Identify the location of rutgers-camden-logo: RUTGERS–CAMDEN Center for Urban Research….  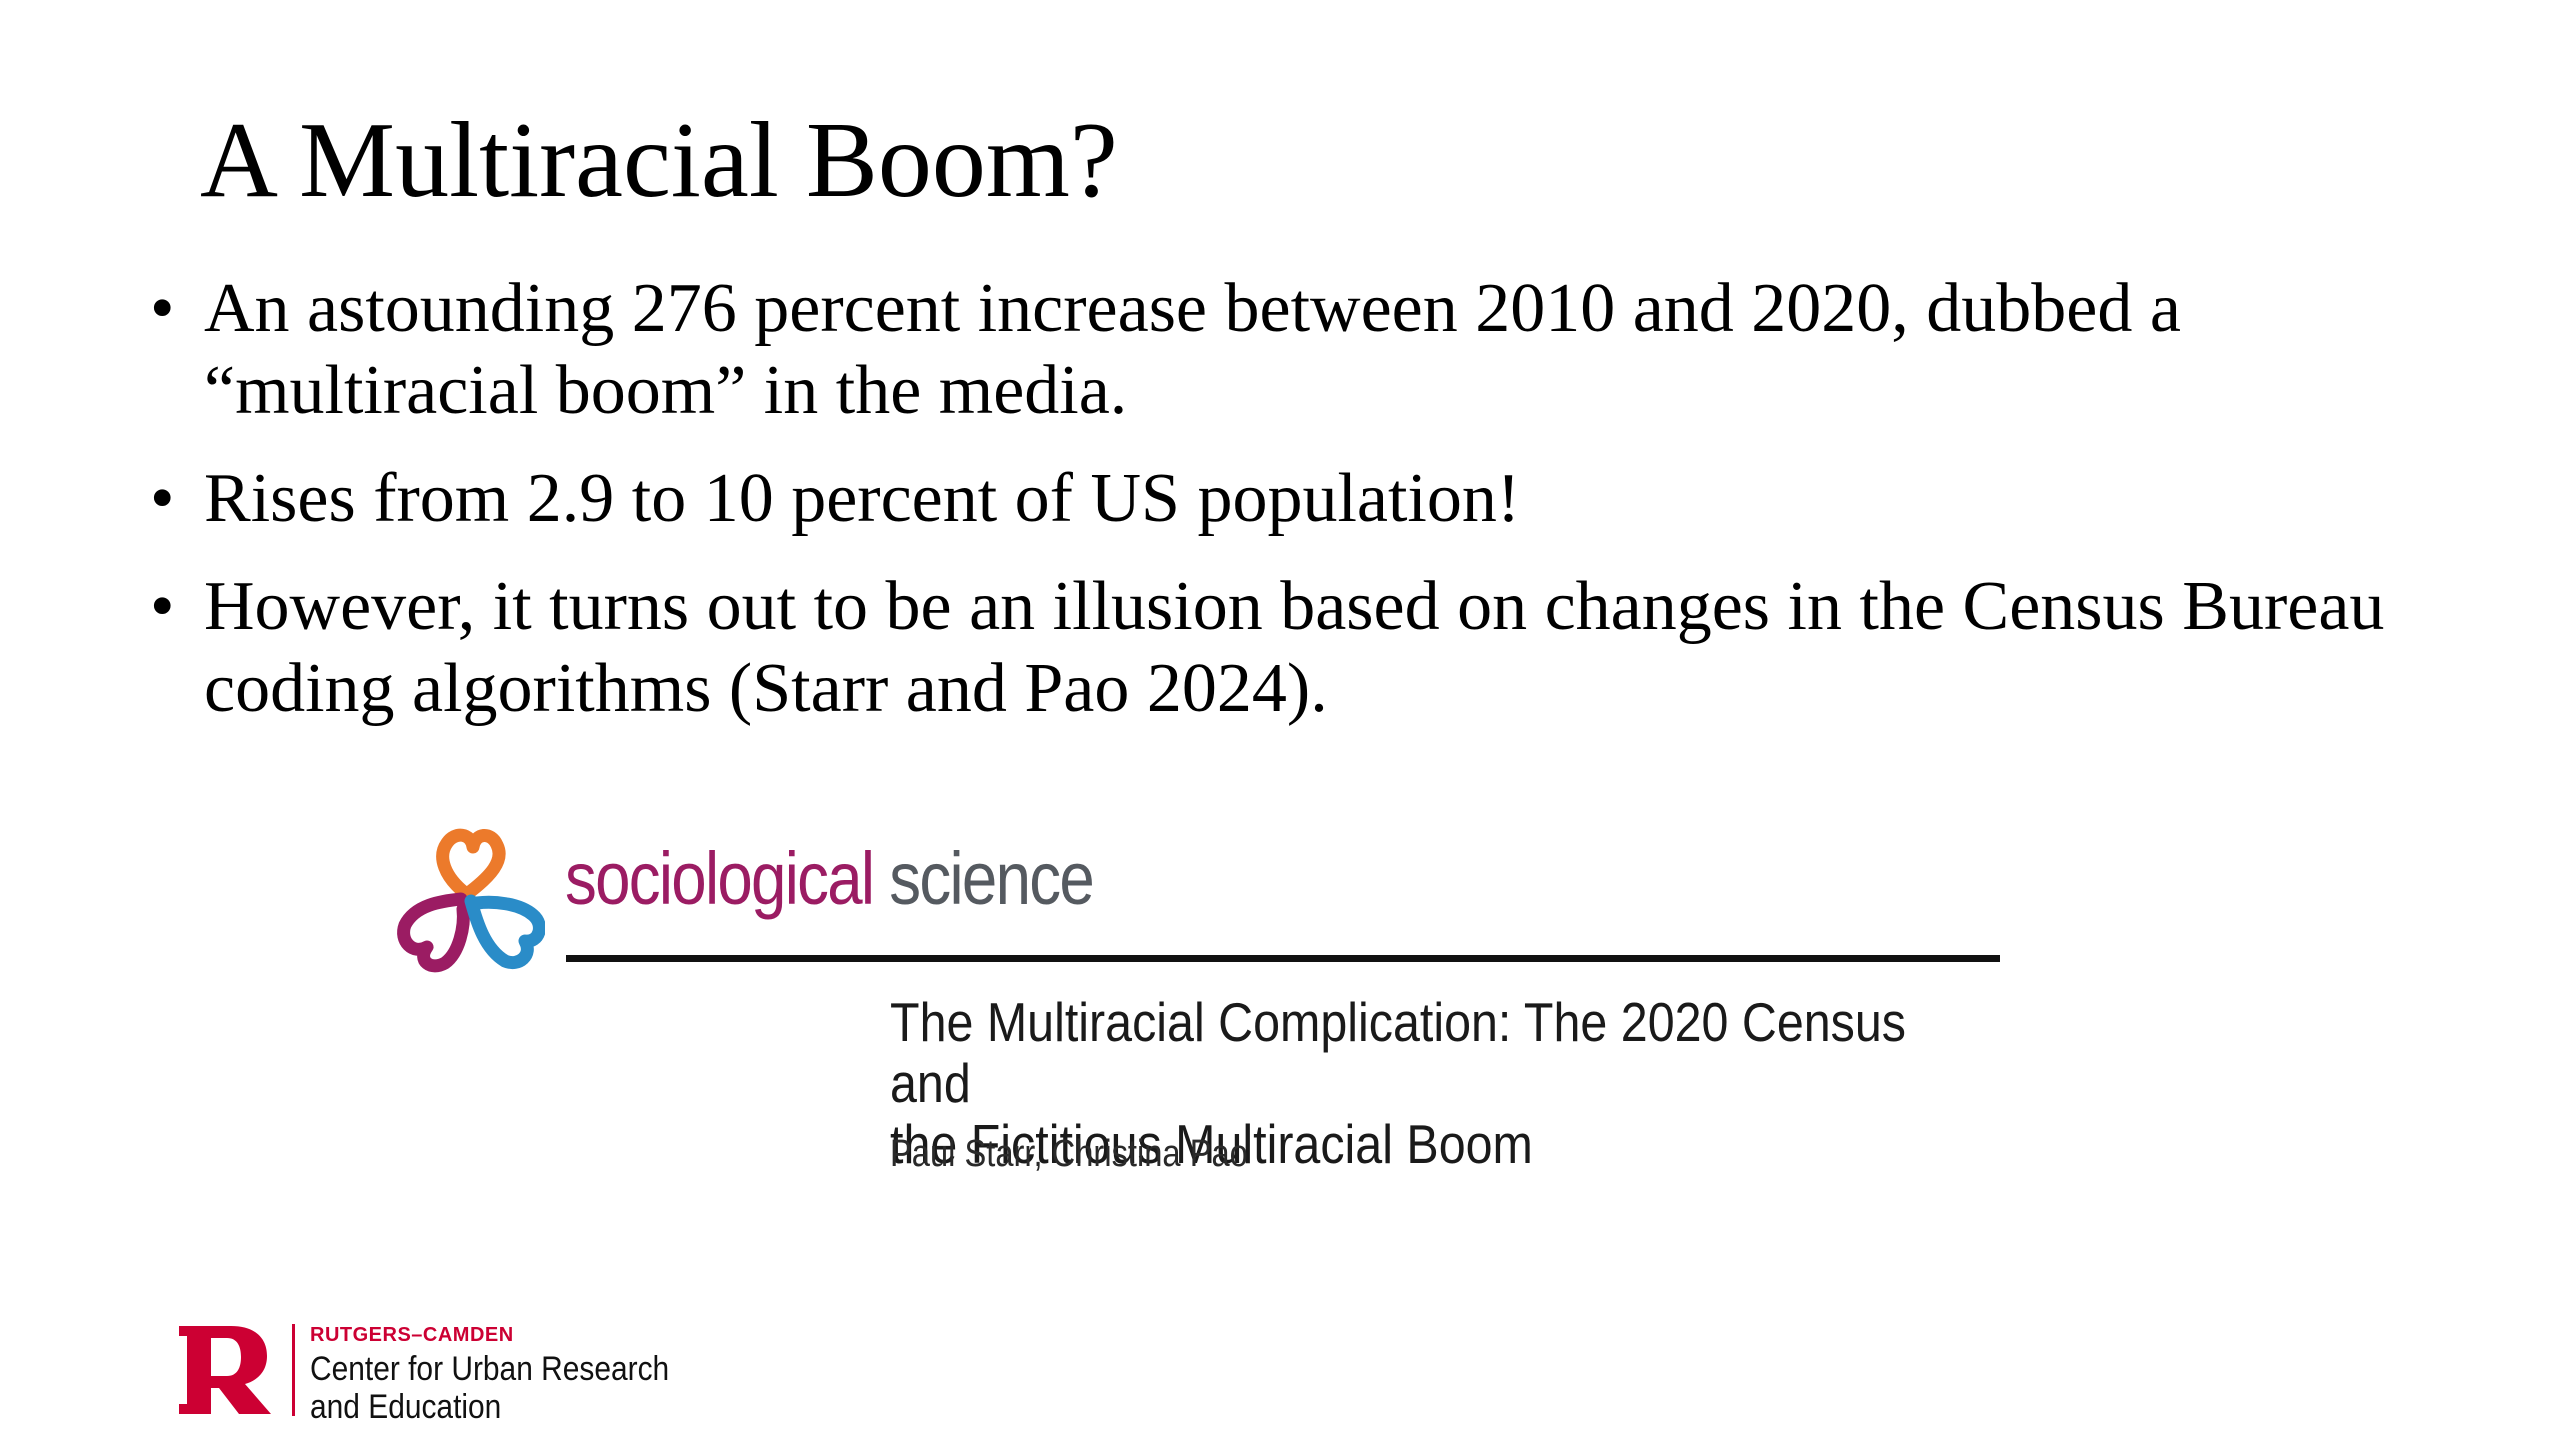
(435, 1373).